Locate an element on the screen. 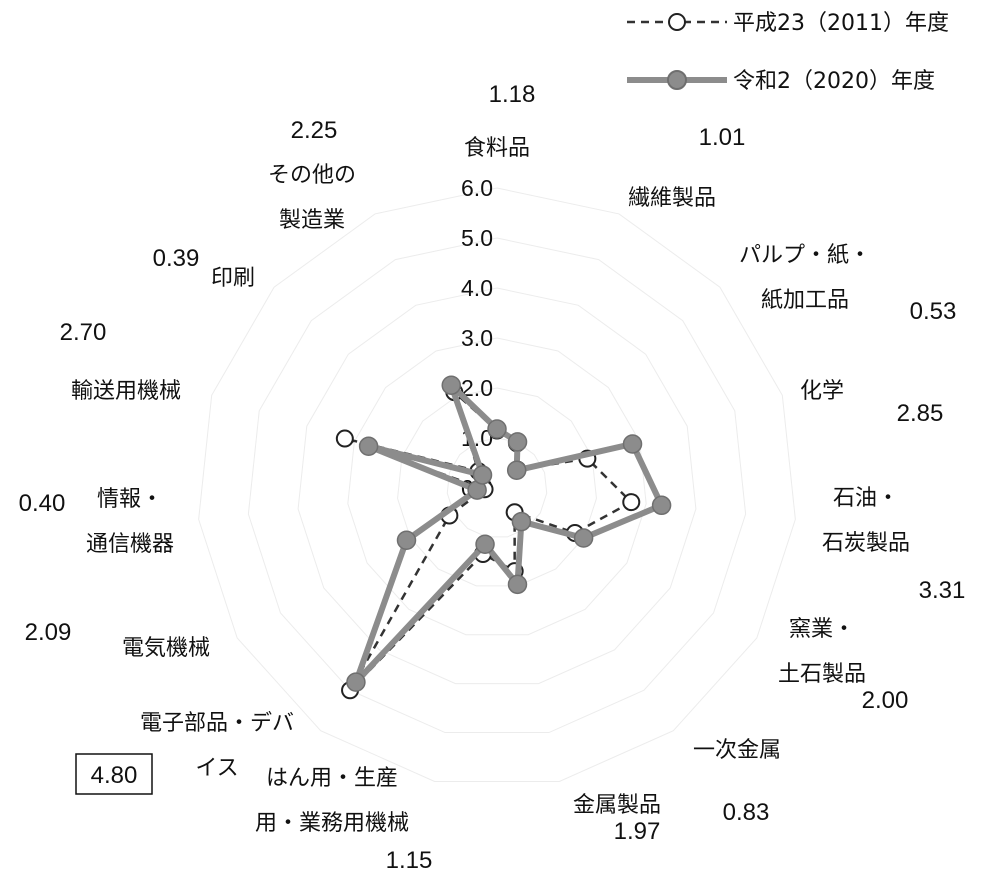 This screenshot has width=993, height=872. value-label: 2.09 is located at coordinates (48, 632).